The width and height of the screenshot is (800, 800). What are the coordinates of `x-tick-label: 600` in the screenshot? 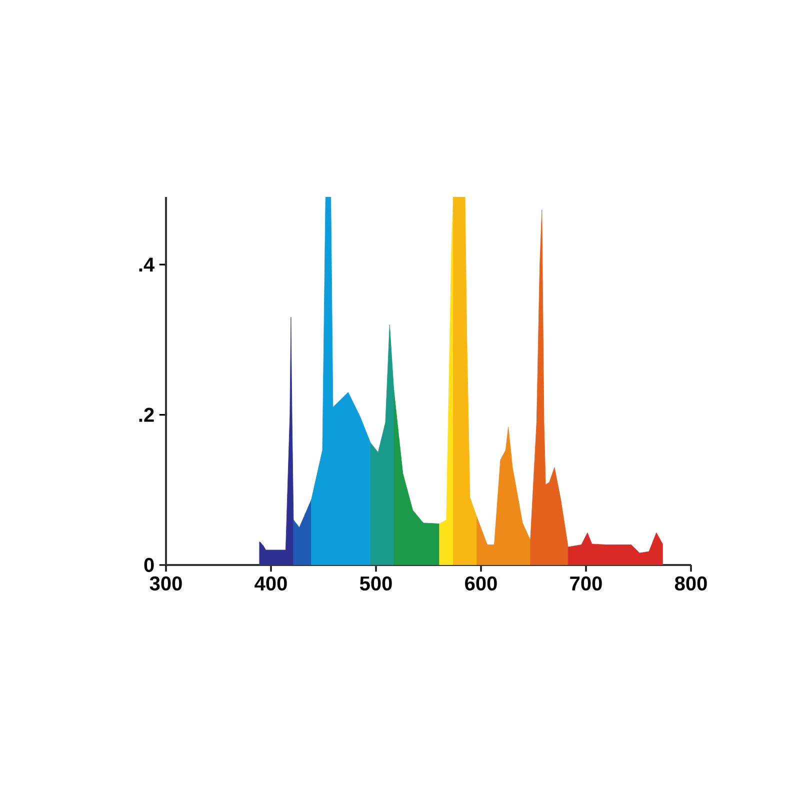 It's located at (481, 583).